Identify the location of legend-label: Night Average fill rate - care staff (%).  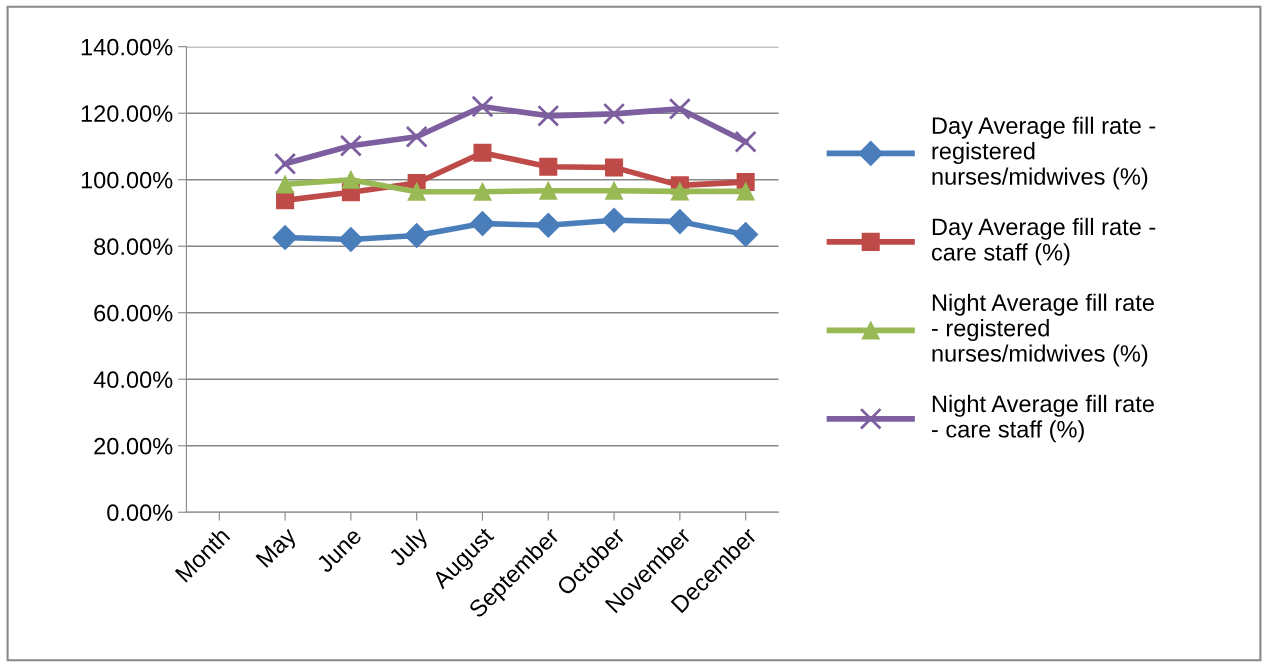
(1042, 418).